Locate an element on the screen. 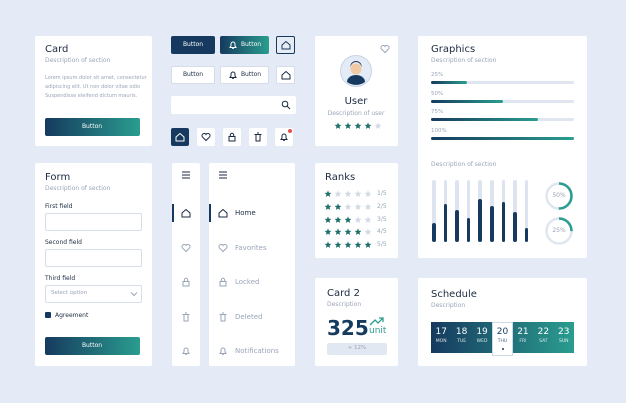  user-name: User is located at coordinates (356, 101).